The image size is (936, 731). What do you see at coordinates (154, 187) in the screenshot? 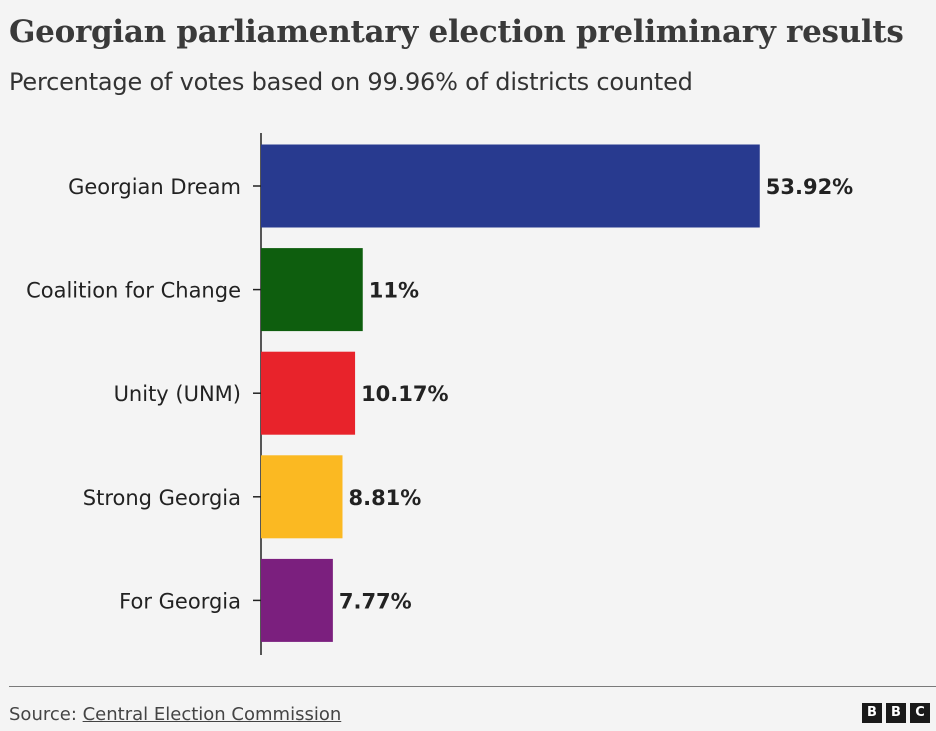
I see `category-label: Georgian Dream` at bounding box center [154, 187].